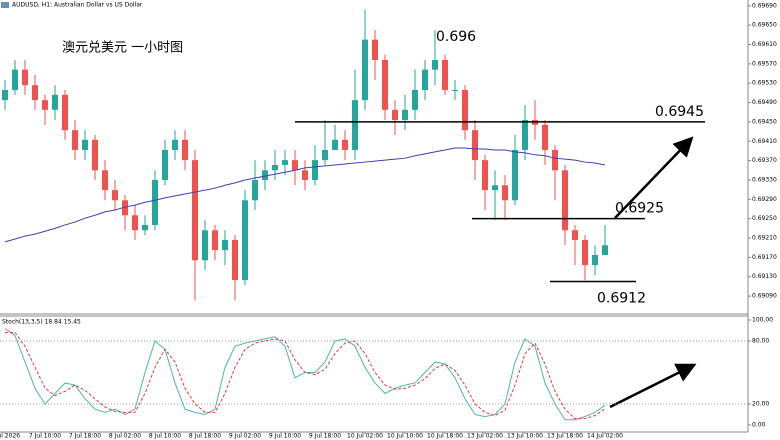  I want to click on x-tick-label: 10 Jul 10:00, so click(405, 436).